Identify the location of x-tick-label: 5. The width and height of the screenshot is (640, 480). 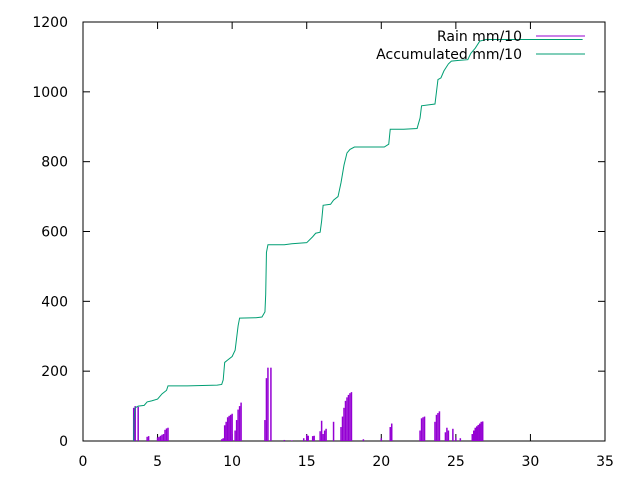
(157, 462).